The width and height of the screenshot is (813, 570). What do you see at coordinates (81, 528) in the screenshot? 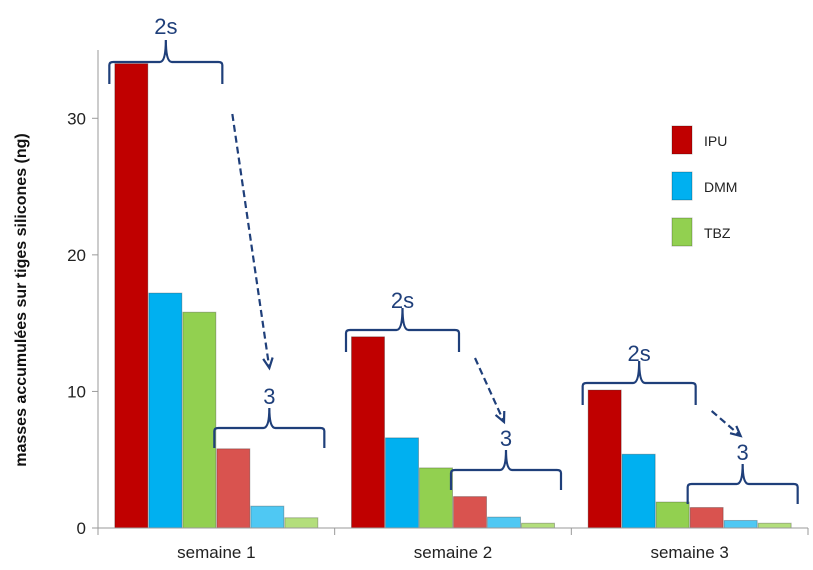
I see `y-tick-label: 0` at bounding box center [81, 528].